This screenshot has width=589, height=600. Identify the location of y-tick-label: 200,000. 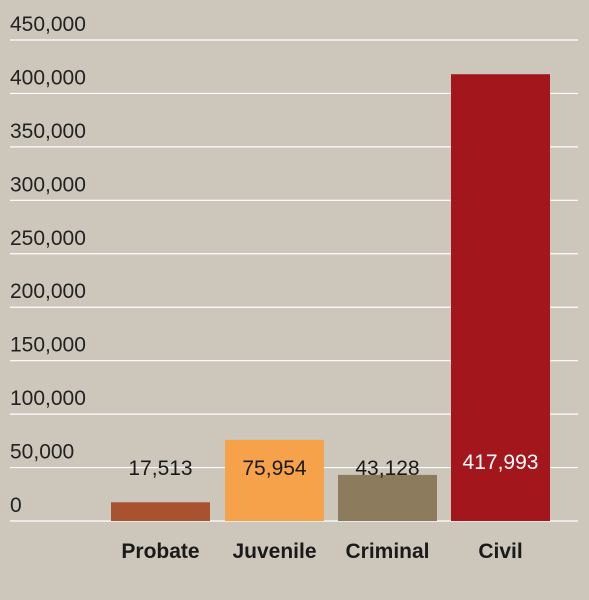
(48, 291).